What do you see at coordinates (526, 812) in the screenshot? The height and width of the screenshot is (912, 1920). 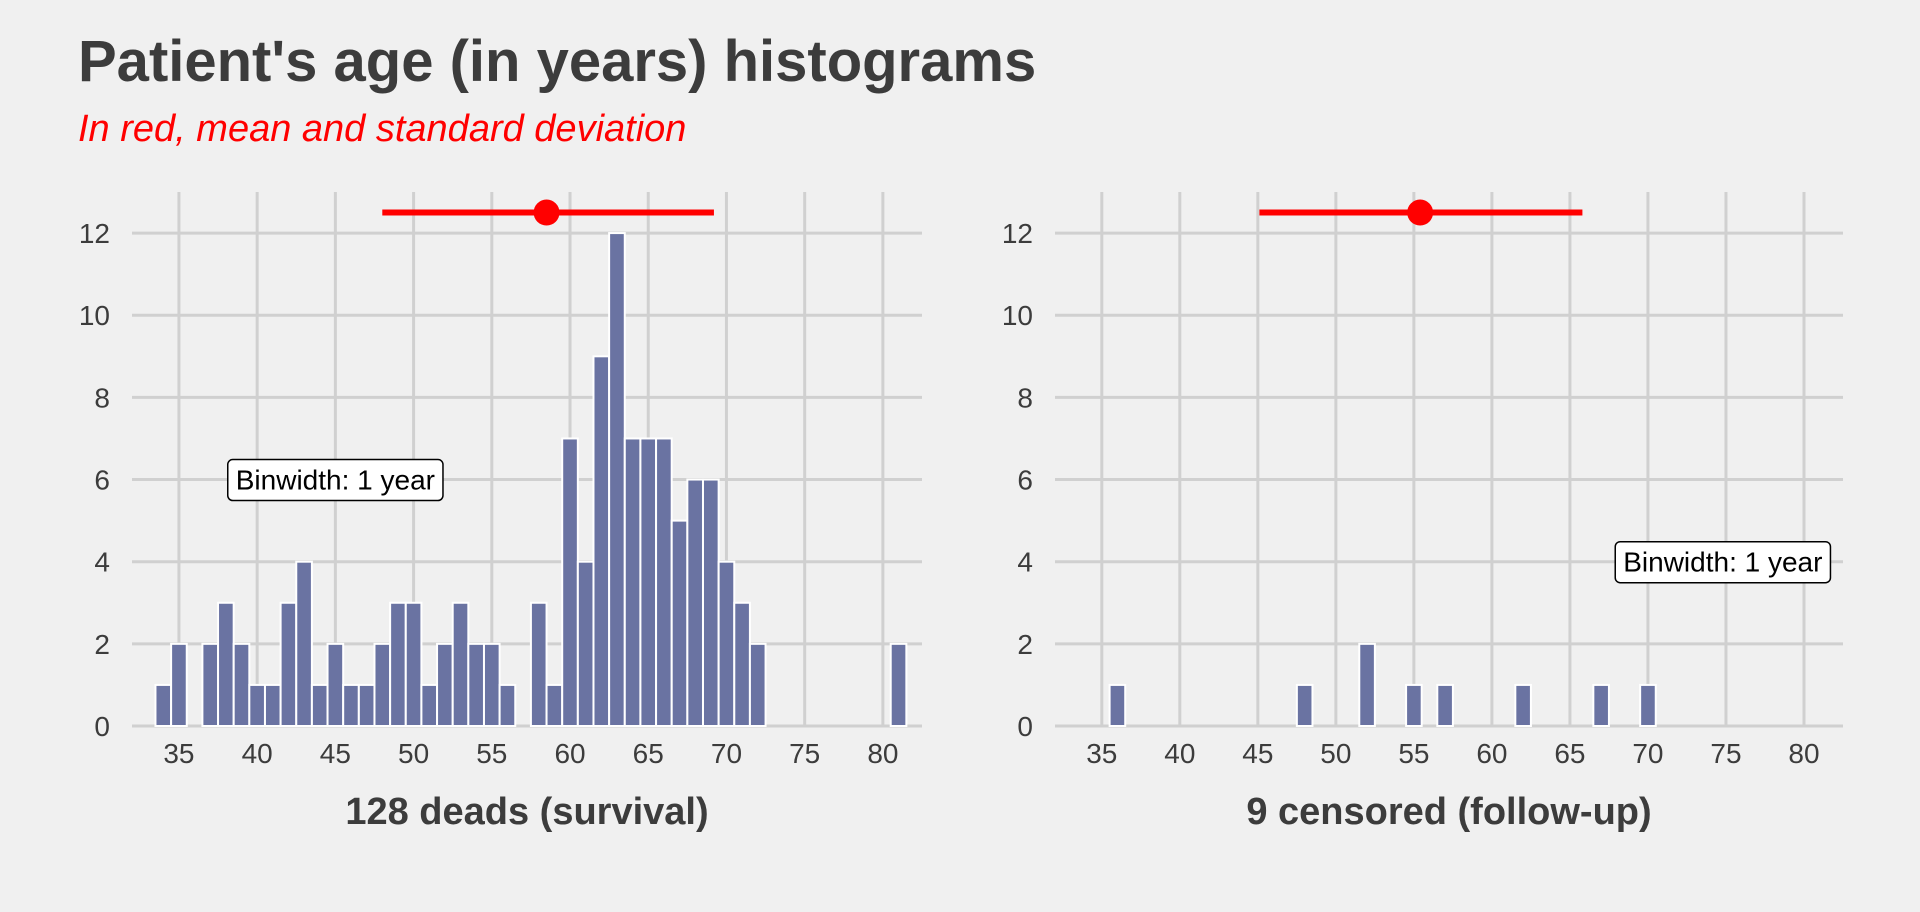 I see `x-axis-label: 128 deads (survival)` at bounding box center [526, 812].